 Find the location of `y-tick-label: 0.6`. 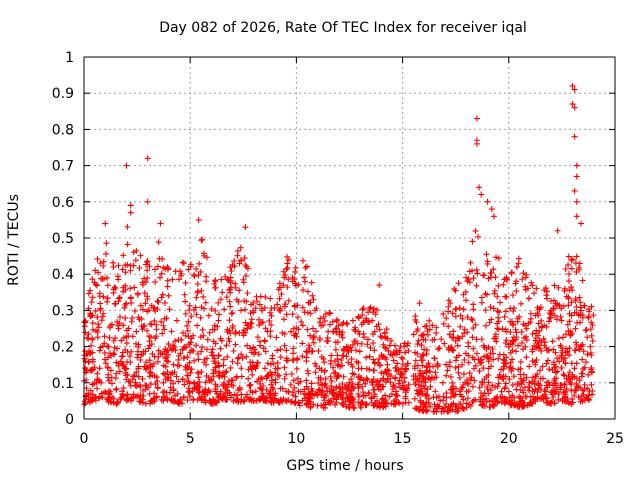

y-tick-label: 0.6 is located at coordinates (63, 203).